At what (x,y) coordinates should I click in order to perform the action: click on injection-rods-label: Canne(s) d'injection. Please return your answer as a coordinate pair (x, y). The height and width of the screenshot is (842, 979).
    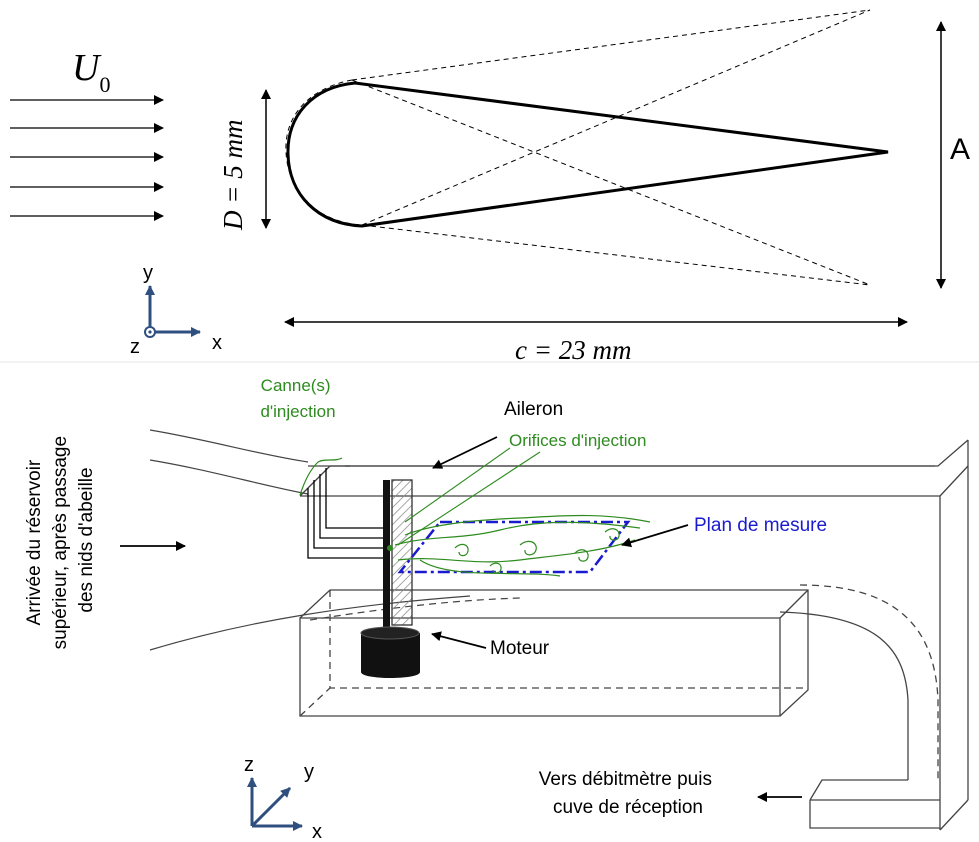
    Looking at the image, I should click on (297, 398).